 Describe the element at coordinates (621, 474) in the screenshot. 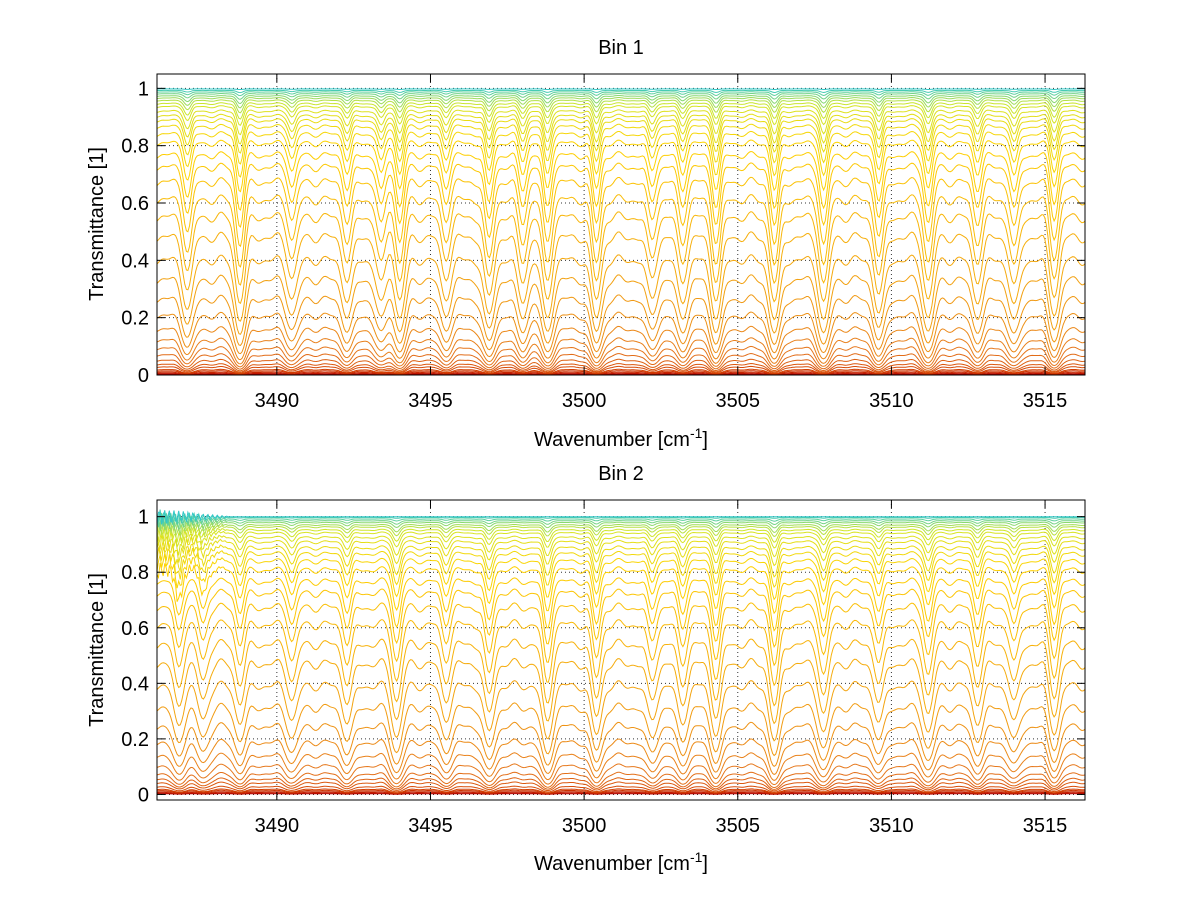

I see `chart-title: Bin 2` at that location.